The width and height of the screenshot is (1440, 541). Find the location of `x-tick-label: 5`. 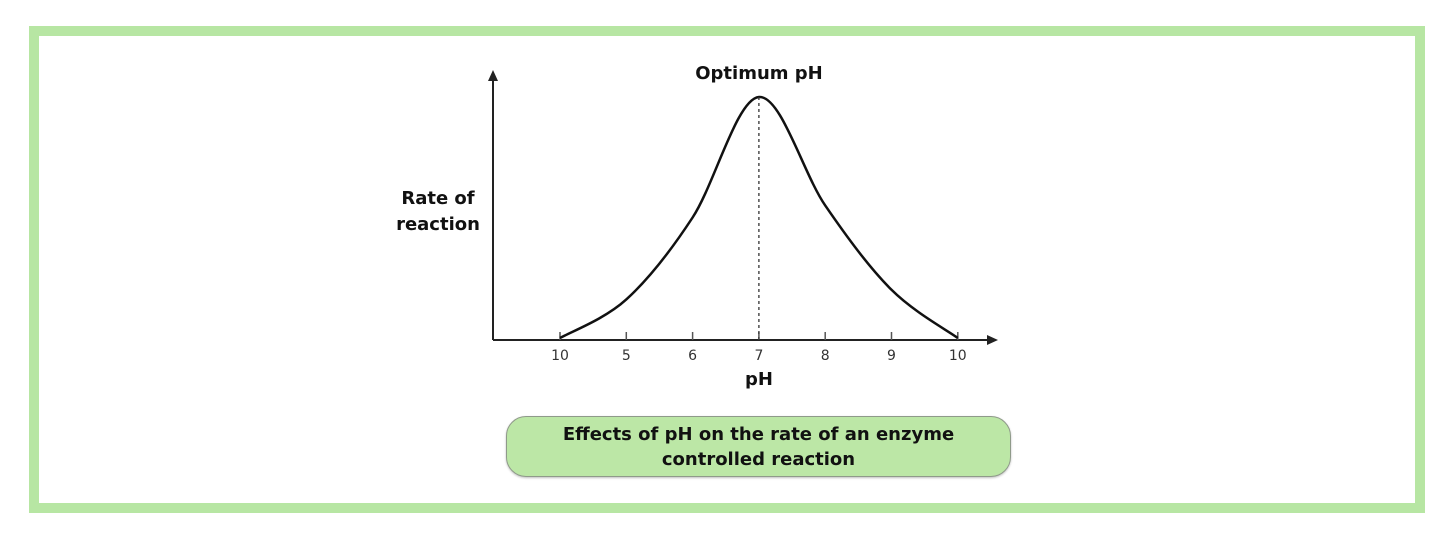

x-tick-label: 5 is located at coordinates (626, 356).